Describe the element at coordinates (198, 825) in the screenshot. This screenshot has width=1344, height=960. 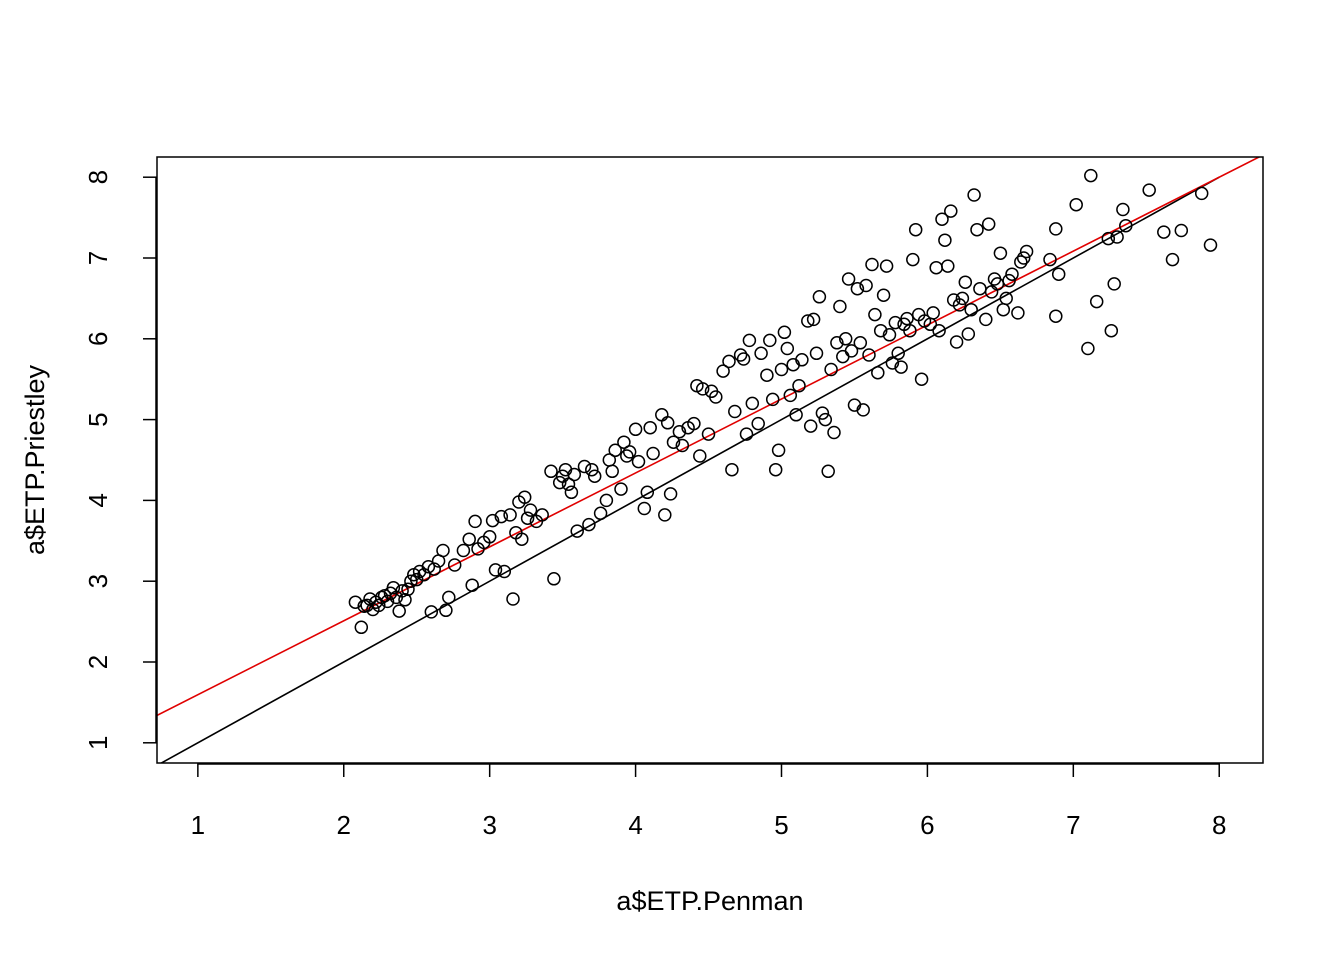
I see `x-tick-label: 1` at that location.